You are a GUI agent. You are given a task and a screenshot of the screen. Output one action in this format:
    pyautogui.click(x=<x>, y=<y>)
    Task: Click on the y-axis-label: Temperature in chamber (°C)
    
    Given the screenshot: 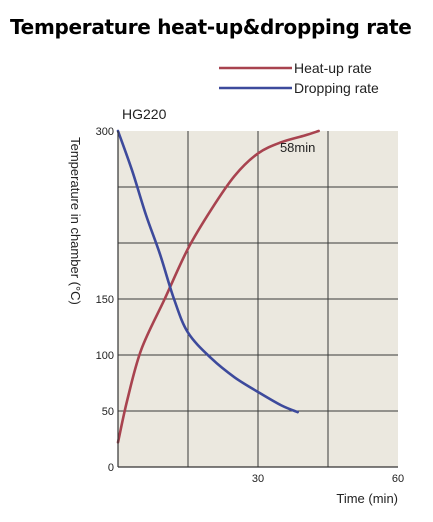 What is the action you would take?
    pyautogui.click(x=75, y=221)
    